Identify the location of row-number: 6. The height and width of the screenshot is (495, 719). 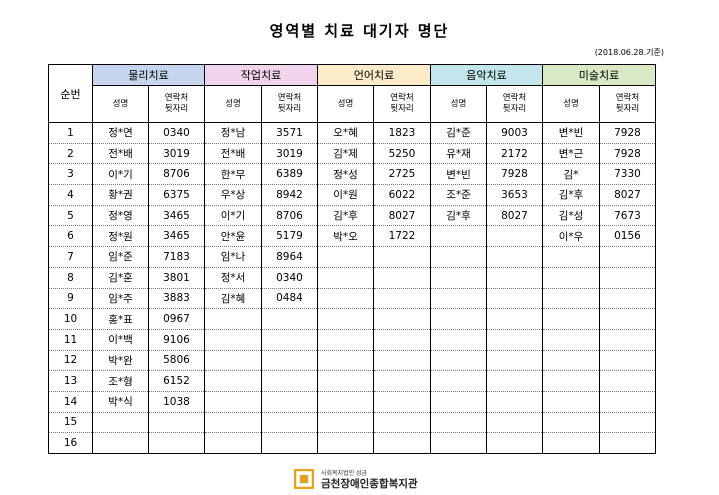
(70, 236).